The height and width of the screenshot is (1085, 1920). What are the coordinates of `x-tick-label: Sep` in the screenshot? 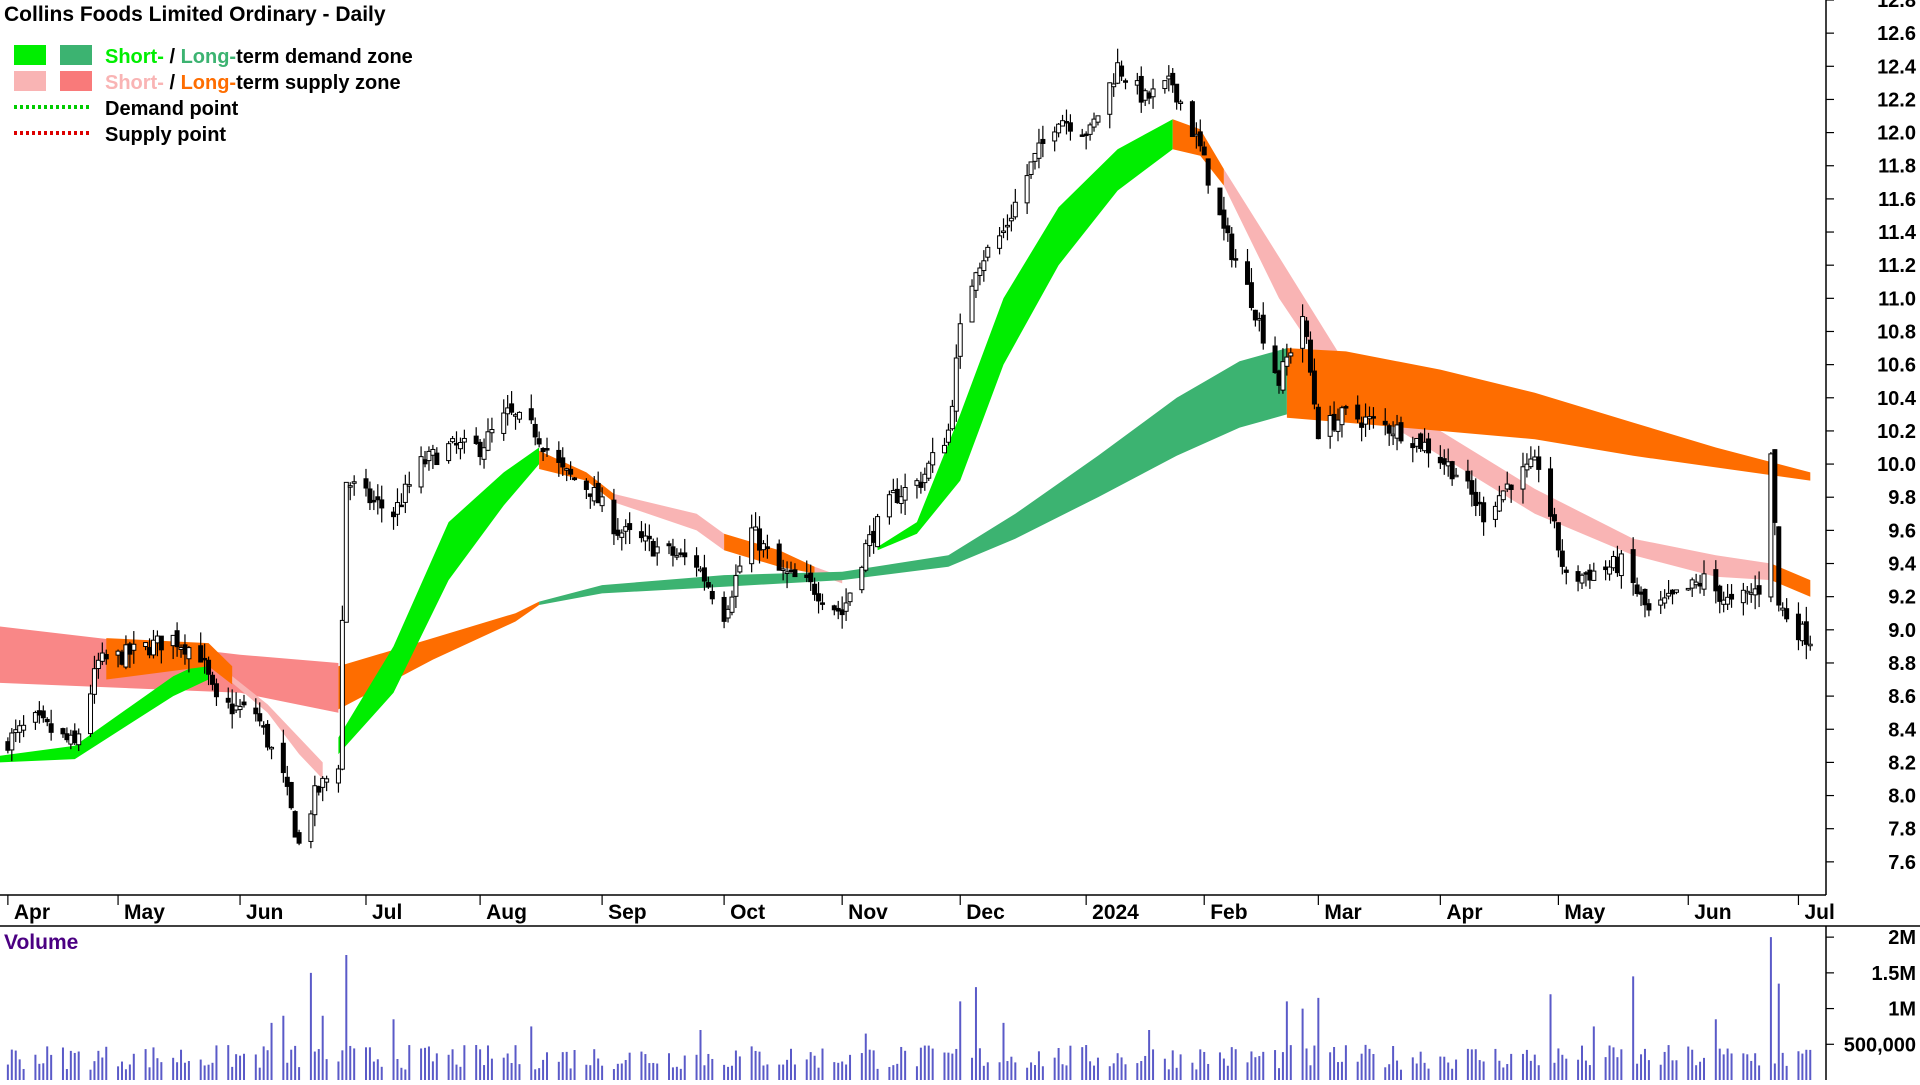 It's located at (627, 912).